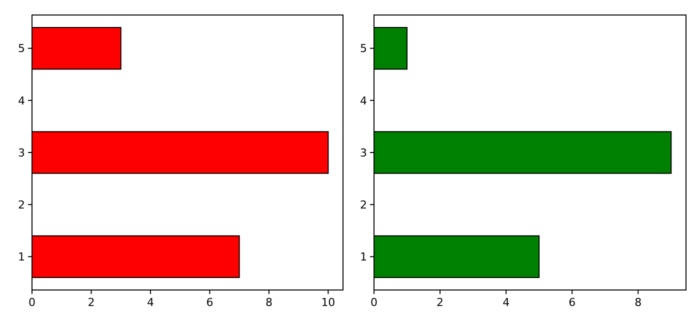 The width and height of the screenshot is (700, 327). Describe the element at coordinates (328, 302) in the screenshot. I see `x-tick-label: 10` at that location.